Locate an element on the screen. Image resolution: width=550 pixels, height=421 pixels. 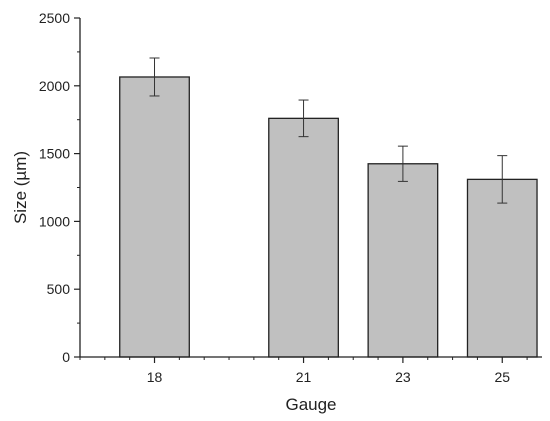
y-tick-label-0: 0 is located at coordinates (66, 357).